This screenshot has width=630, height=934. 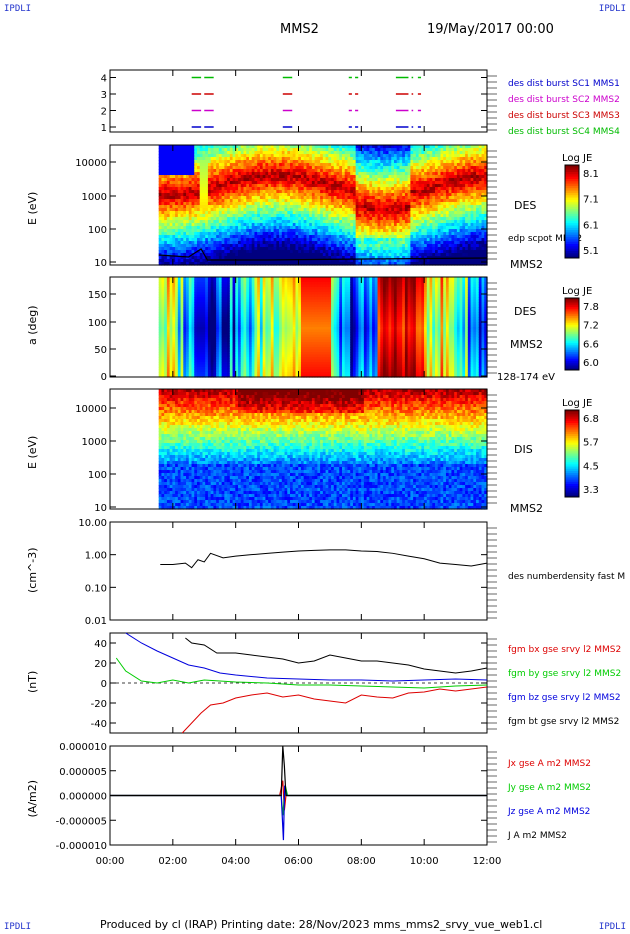 What do you see at coordinates (323, 205) in the screenshot?
I see `des-energy-spectrogram` at bounding box center [323, 205].